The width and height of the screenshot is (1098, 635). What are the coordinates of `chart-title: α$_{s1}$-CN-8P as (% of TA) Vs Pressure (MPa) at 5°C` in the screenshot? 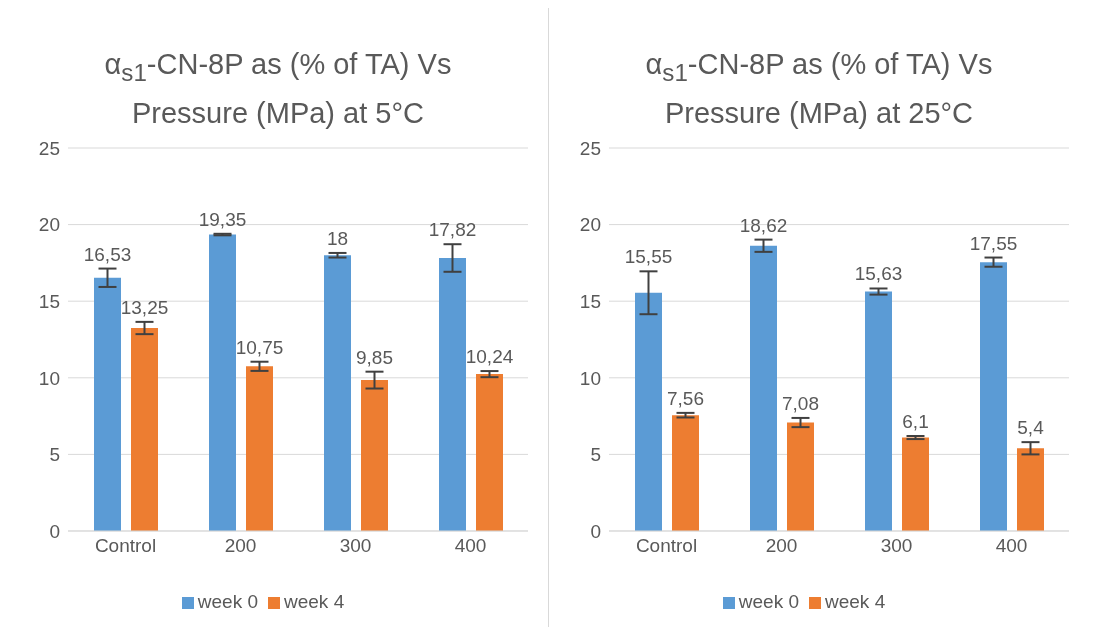 It's located at (278, 89).